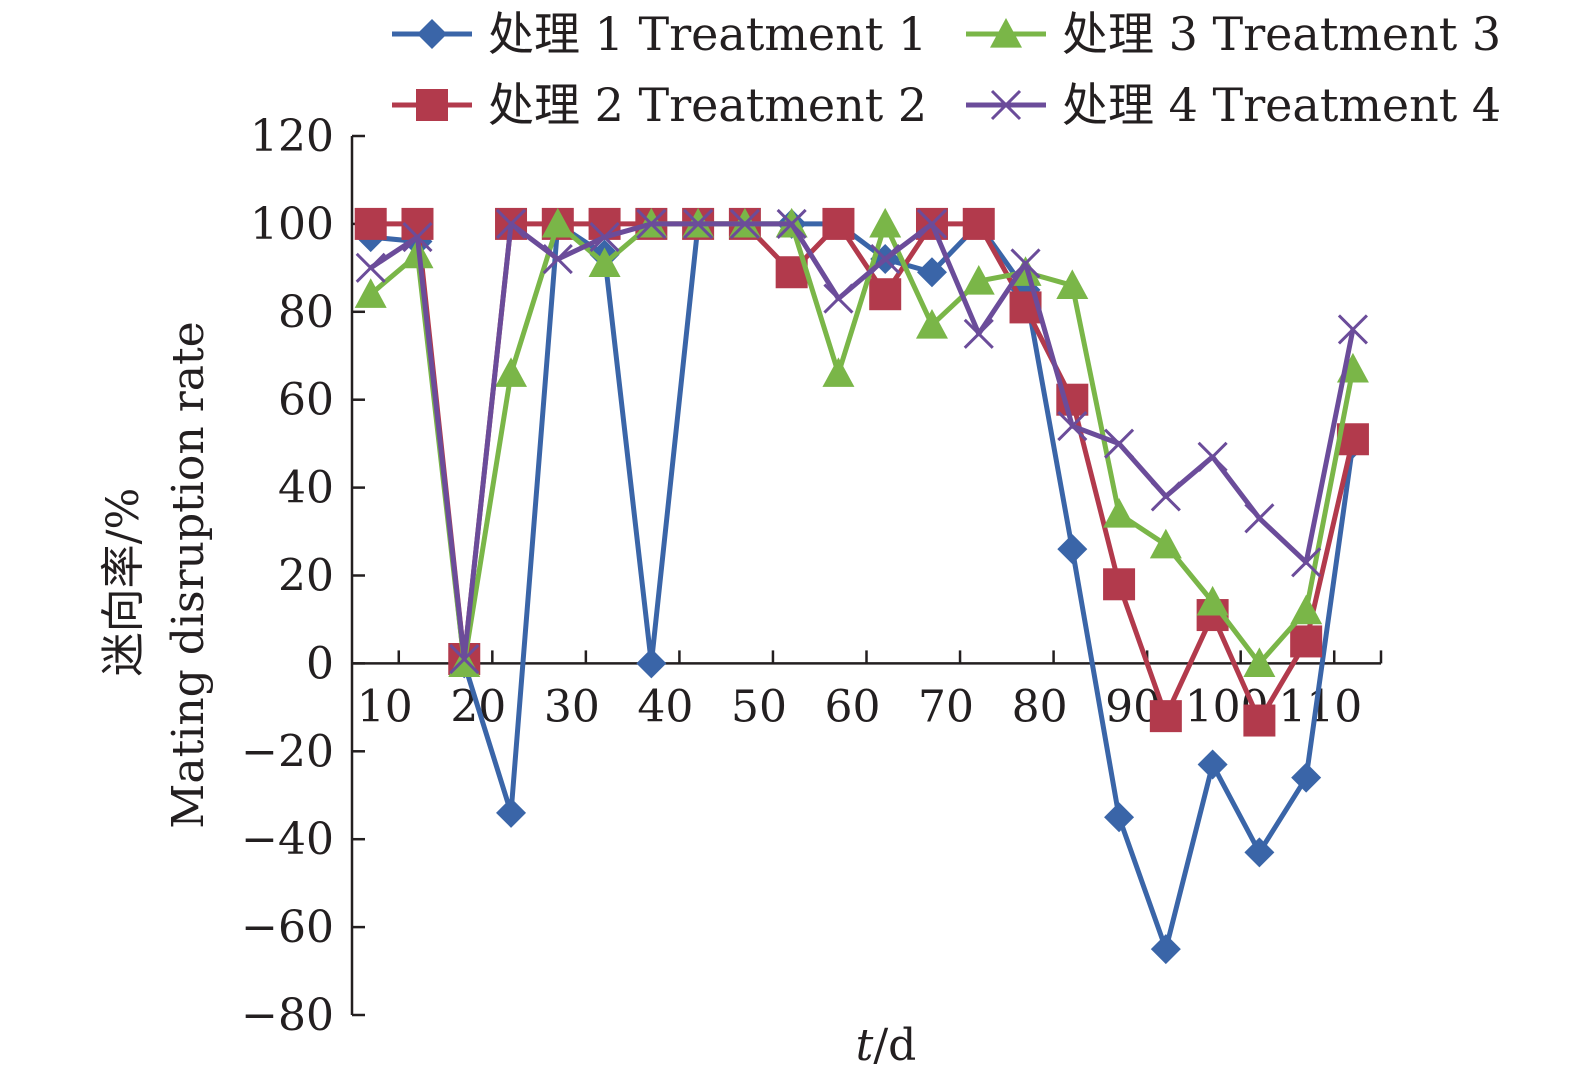 This screenshot has height=1087, width=1575. What do you see at coordinates (572, 706) in the screenshot?
I see `x-tick-label: 30` at bounding box center [572, 706].